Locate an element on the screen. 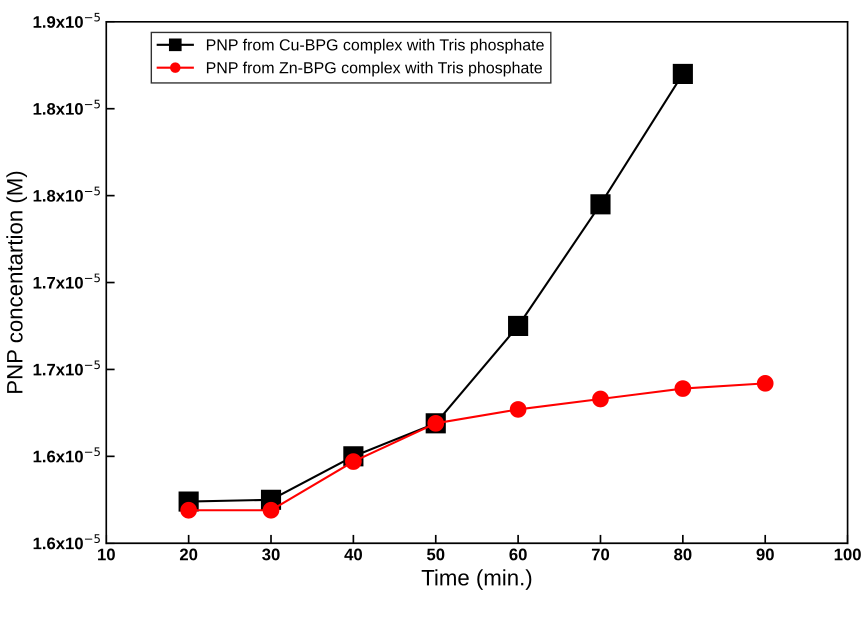 The height and width of the screenshot is (623, 864). x-tick-label: 50 is located at coordinates (435, 554).